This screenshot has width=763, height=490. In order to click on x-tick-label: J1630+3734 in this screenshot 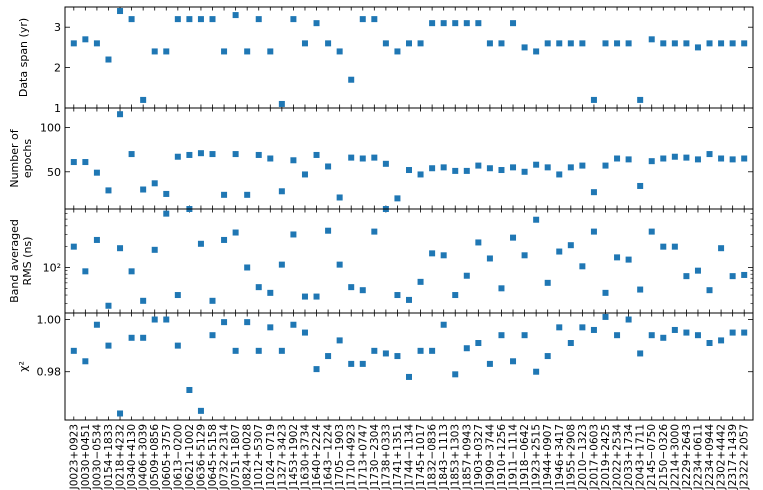, I will do `click(305, 457)`.